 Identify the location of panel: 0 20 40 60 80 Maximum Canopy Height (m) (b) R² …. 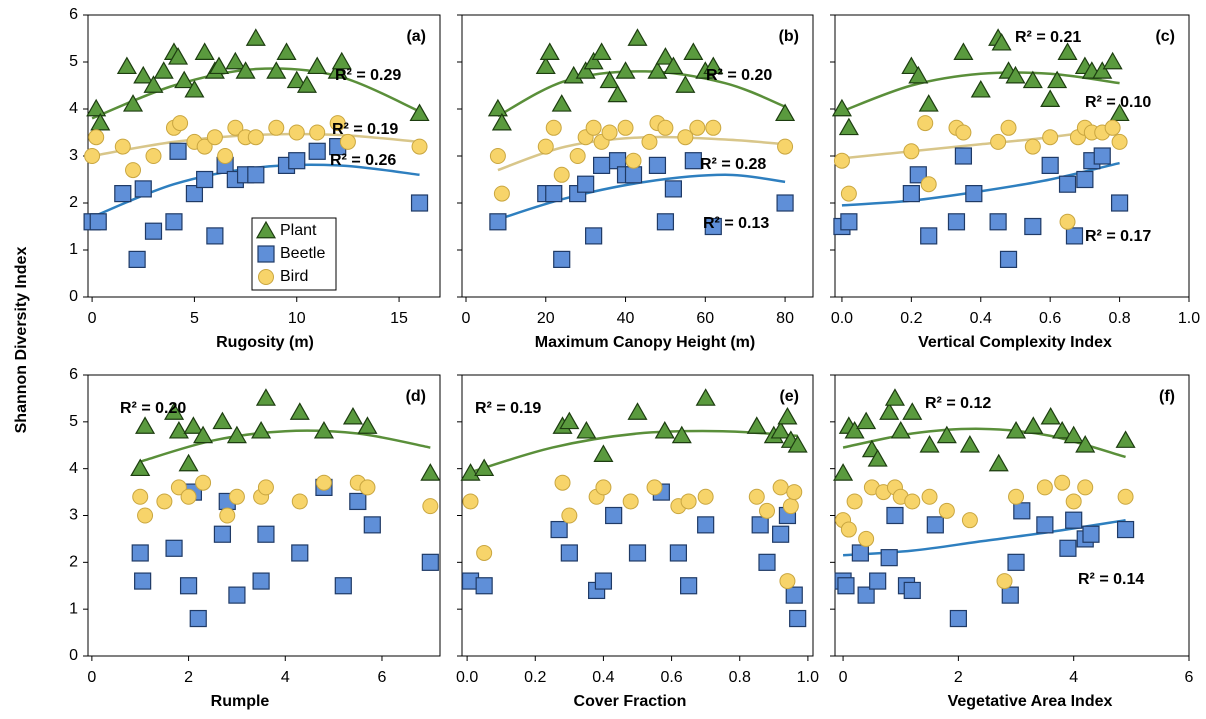
(635, 182).